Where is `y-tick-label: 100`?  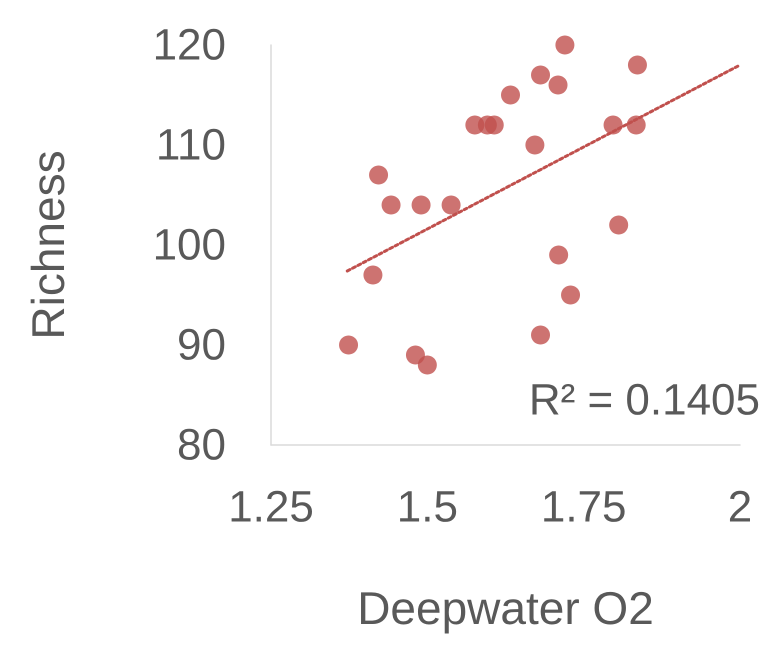 y-tick-label: 100 is located at coordinates (189, 245).